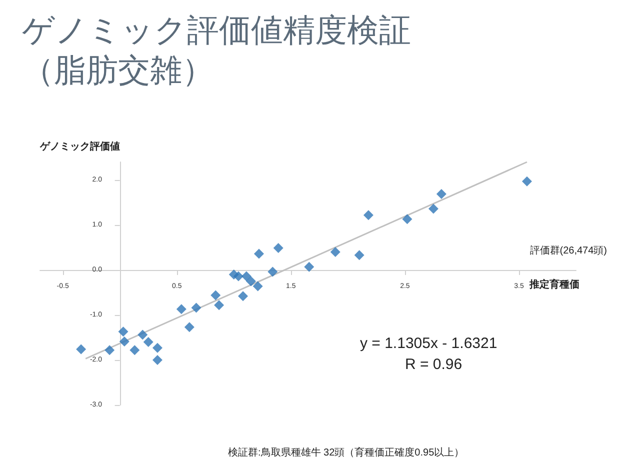 This screenshot has height=466, width=621. What do you see at coordinates (433, 364) in the screenshot?
I see `annotation: R = 0.96` at bounding box center [433, 364].